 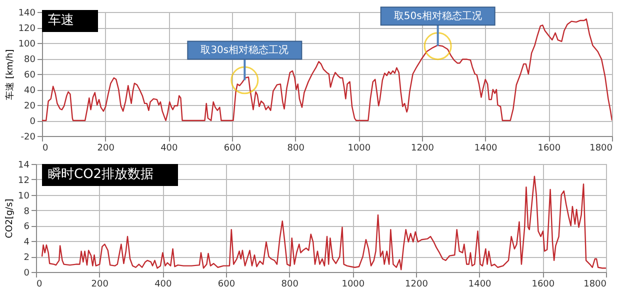 What do you see at coordinates (27, 13) in the screenshot?
I see `y-tick-label: 140` at bounding box center [27, 13].